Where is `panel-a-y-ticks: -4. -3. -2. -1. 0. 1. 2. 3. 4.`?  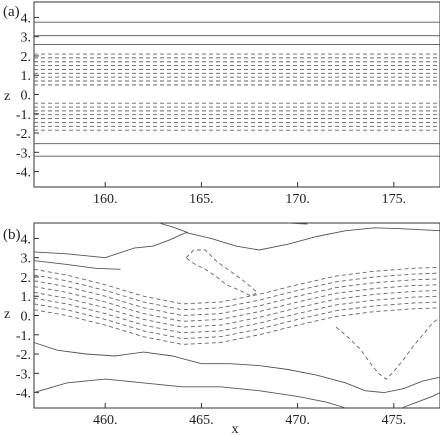 panel-a-y-ticks: -4. -3. -2. -1. 0. 1. 2. 3. 4. is located at coordinates (27, 96).